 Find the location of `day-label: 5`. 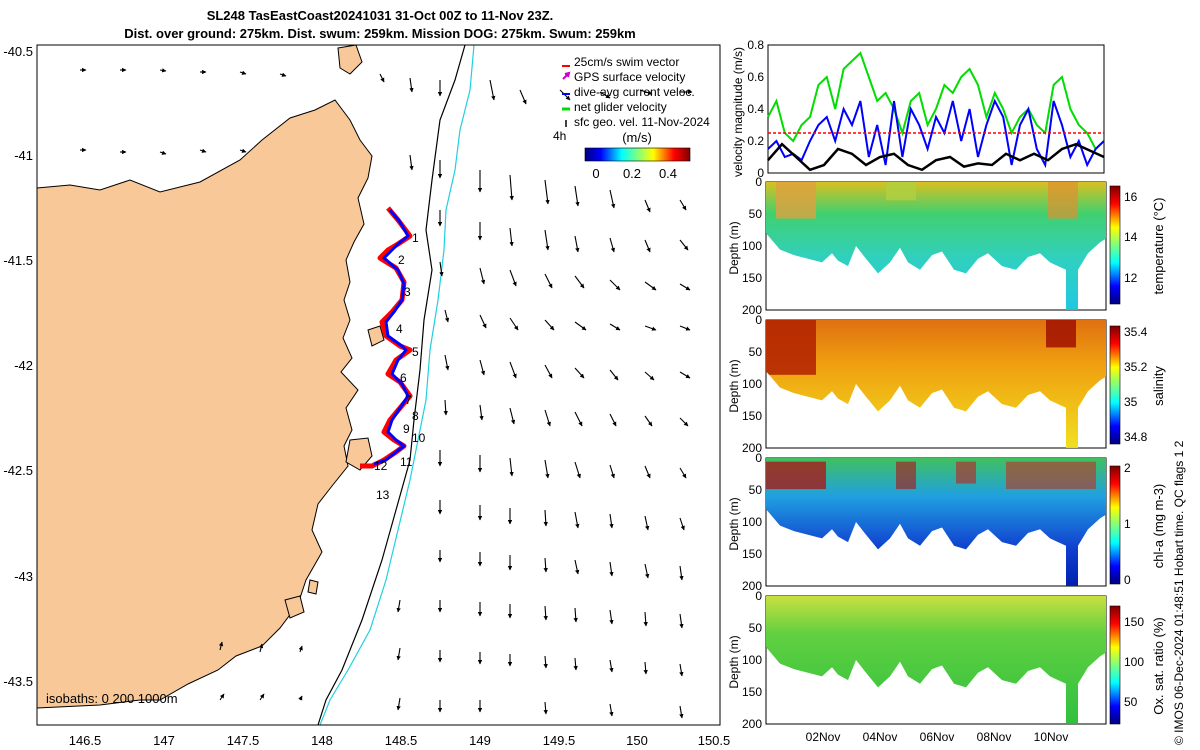

day-label: 5 is located at coordinates (415, 352).